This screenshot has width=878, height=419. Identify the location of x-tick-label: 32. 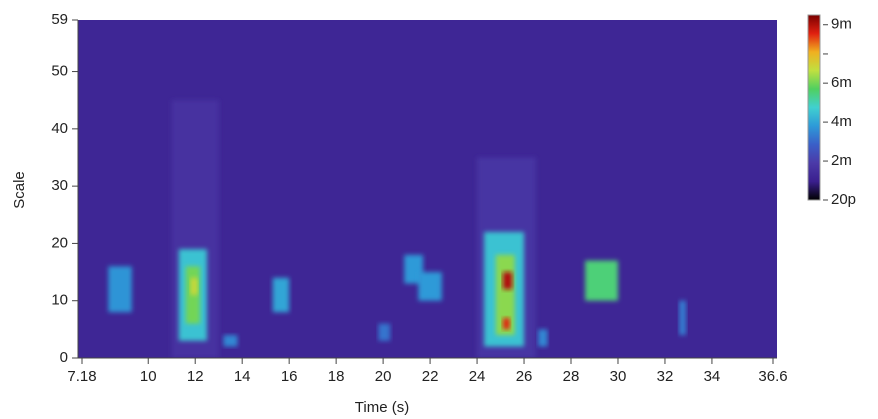
(665, 376).